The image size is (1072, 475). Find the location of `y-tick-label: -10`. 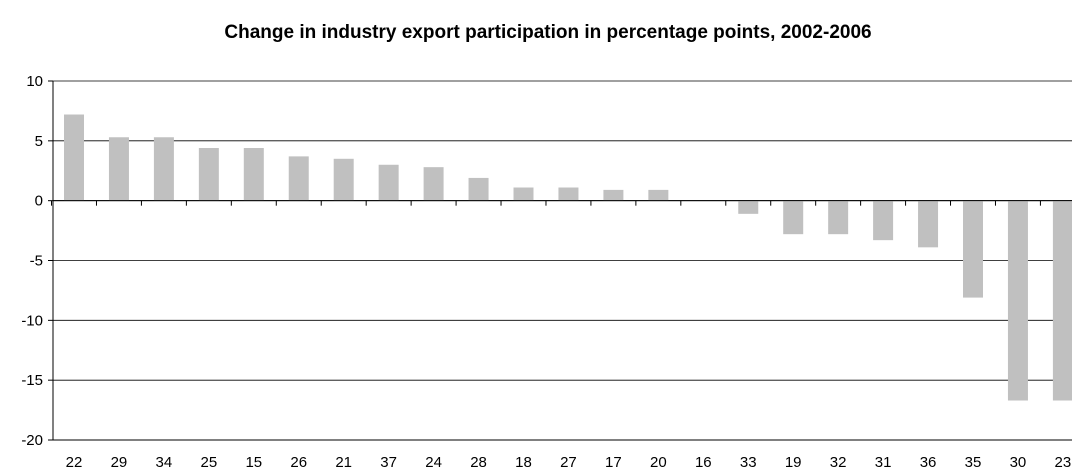

y-tick-label: -10 is located at coordinates (32, 320).